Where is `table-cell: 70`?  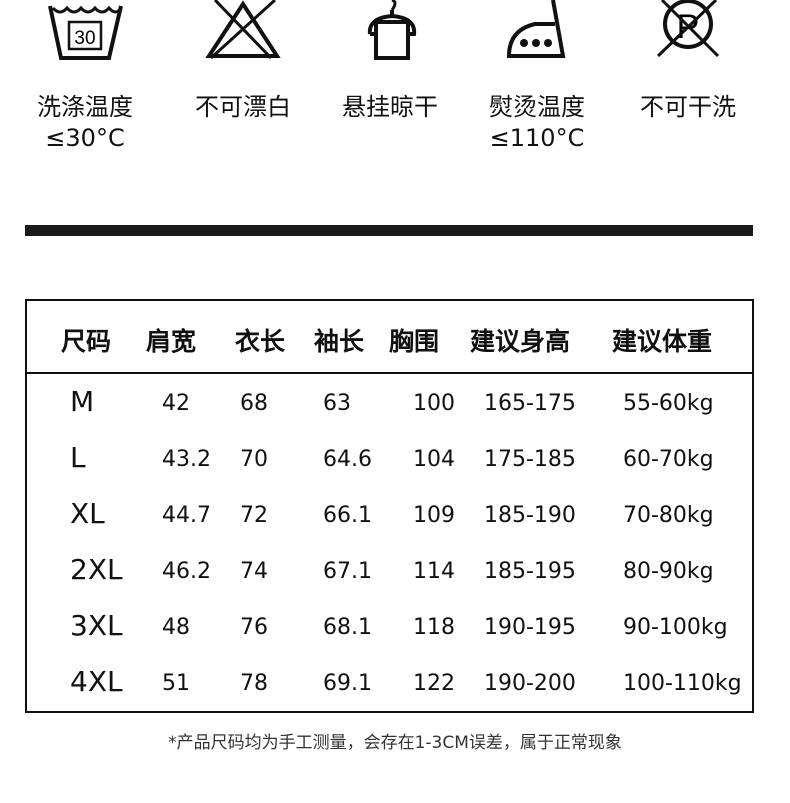 table-cell: 70 is located at coordinates (254, 459).